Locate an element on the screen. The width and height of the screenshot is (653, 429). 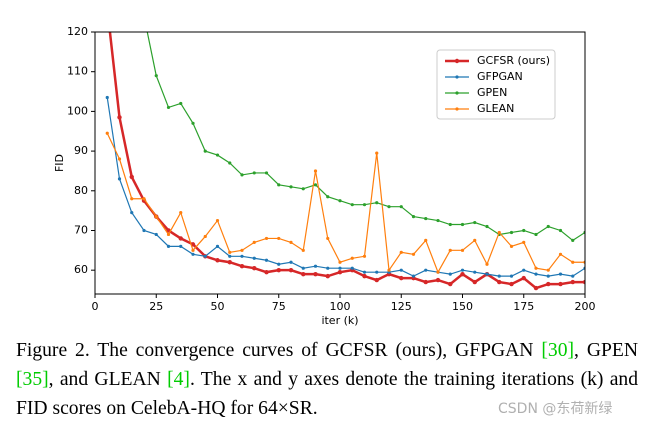
citation: [35] is located at coordinates (32, 379).